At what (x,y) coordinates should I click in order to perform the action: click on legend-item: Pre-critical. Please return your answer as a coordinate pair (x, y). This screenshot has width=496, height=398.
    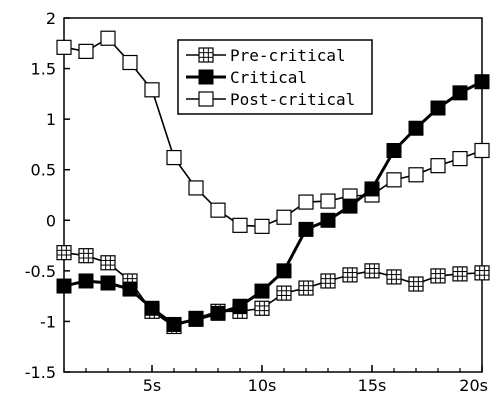
    Looking at the image, I should click on (266, 55).